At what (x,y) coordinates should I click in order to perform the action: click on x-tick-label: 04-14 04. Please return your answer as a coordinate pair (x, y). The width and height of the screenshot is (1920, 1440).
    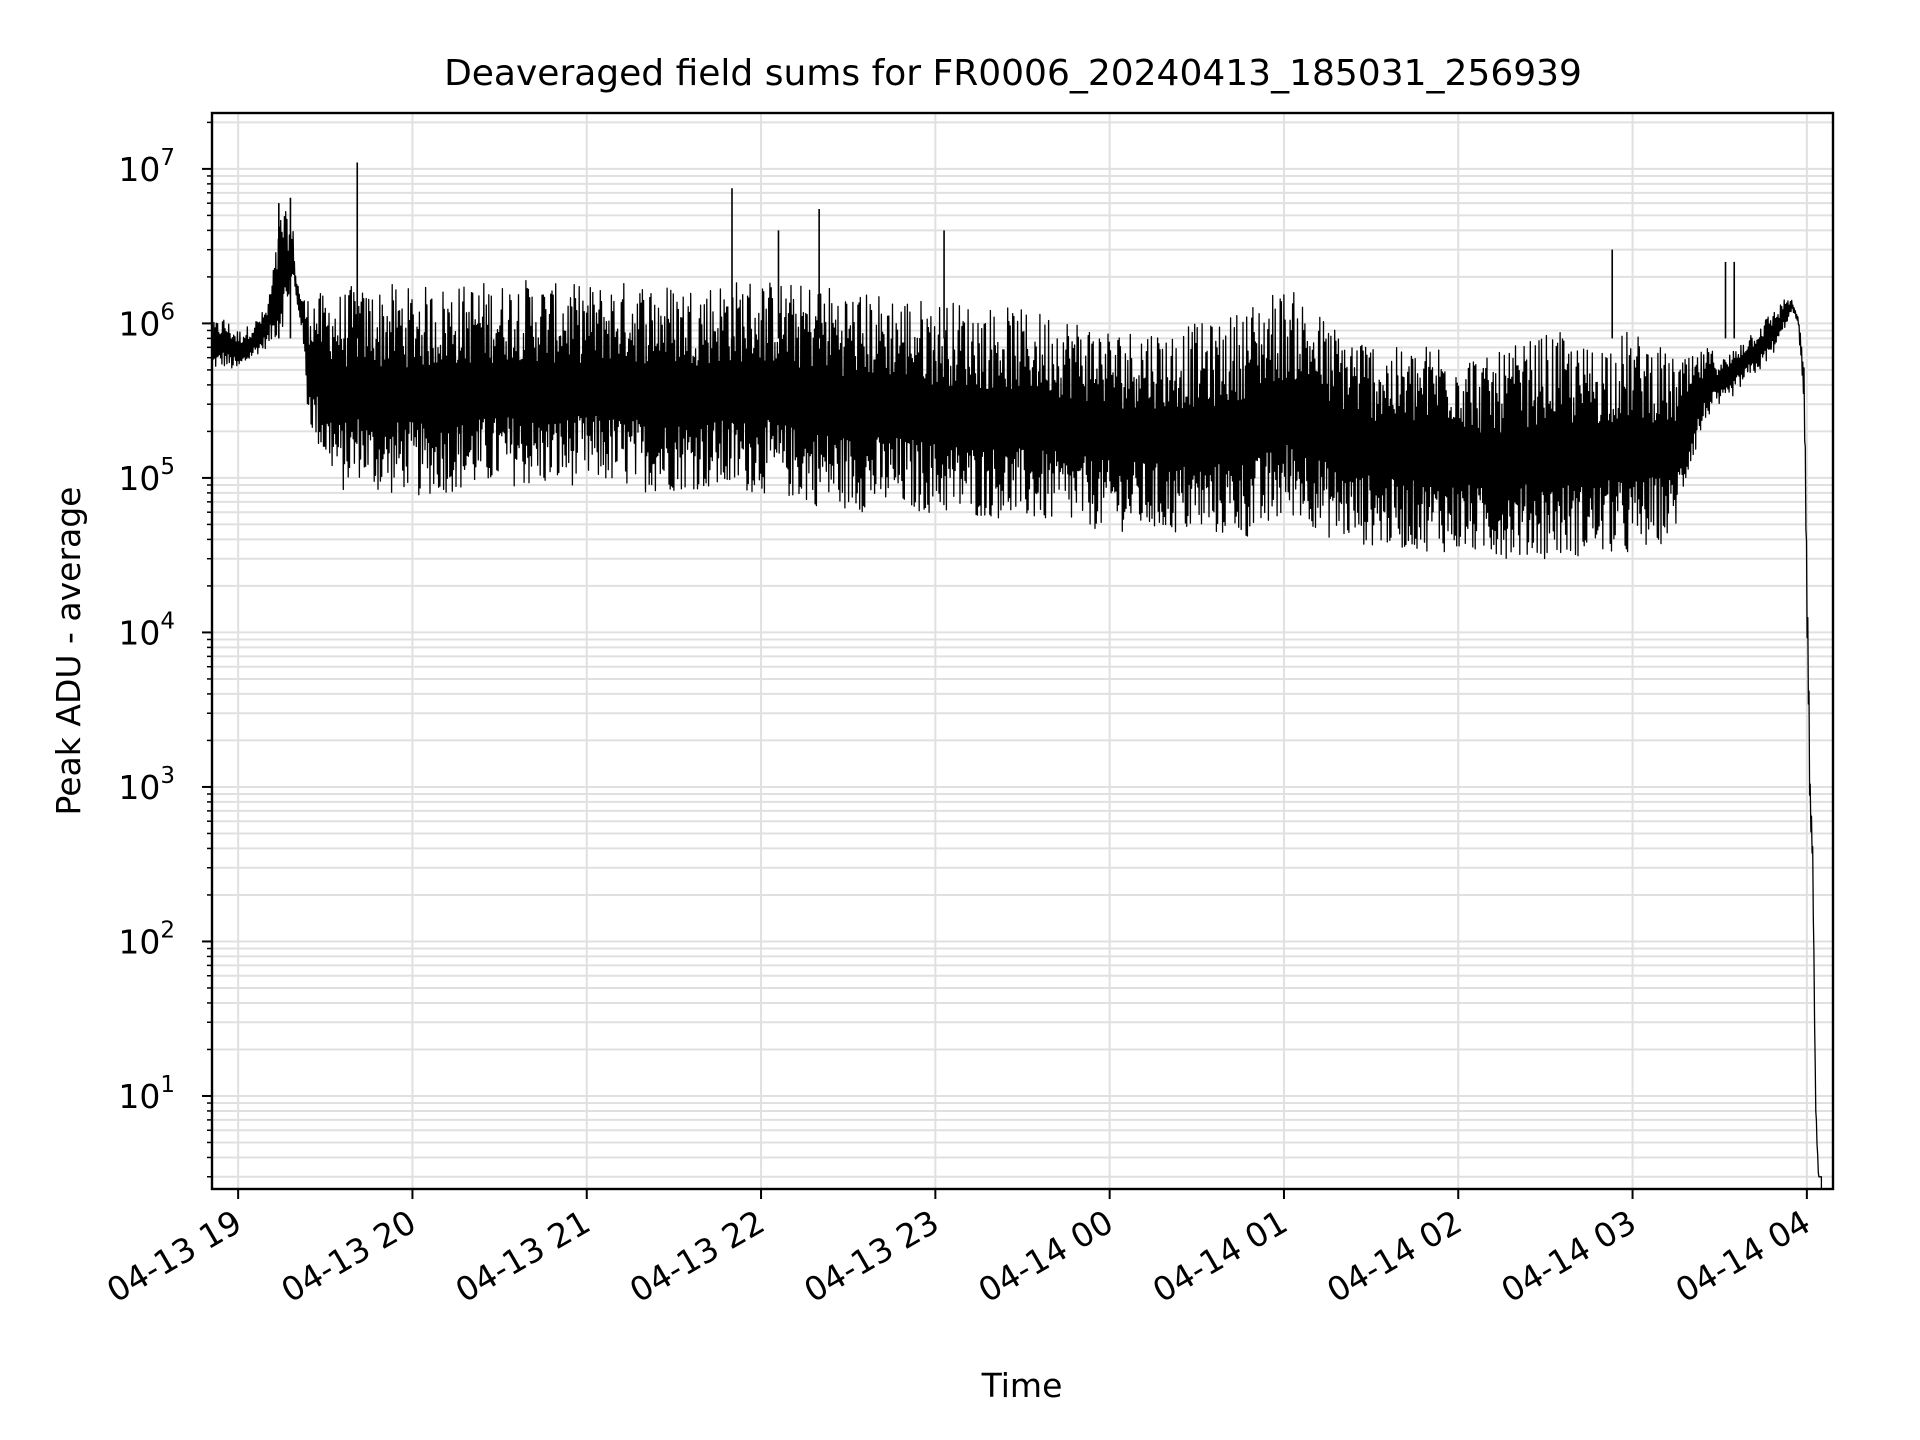
    Looking at the image, I should click on (1743, 1256).